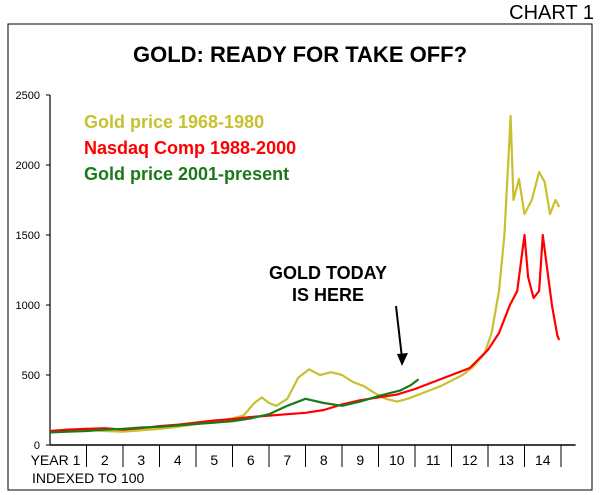  I want to click on x-tick-label: 2, so click(105, 460).